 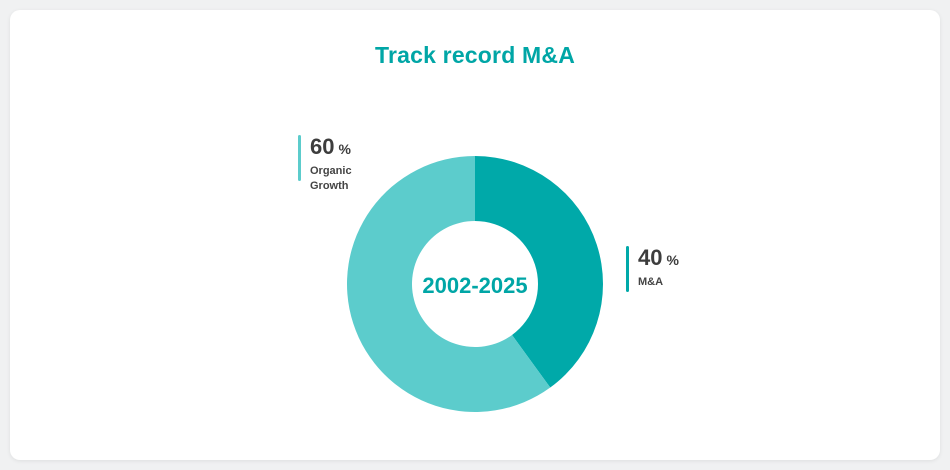 I want to click on legend-organic-growth-unit: %, so click(x=344, y=149).